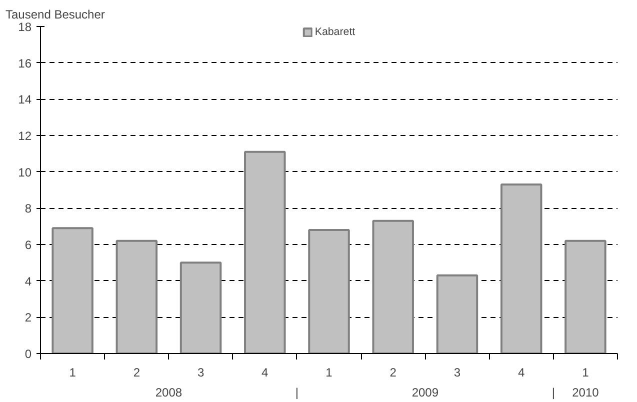 Image resolution: width=637 pixels, height=402 pixels. Describe the element at coordinates (28, 281) in the screenshot. I see `y-tick-label: 4` at that location.